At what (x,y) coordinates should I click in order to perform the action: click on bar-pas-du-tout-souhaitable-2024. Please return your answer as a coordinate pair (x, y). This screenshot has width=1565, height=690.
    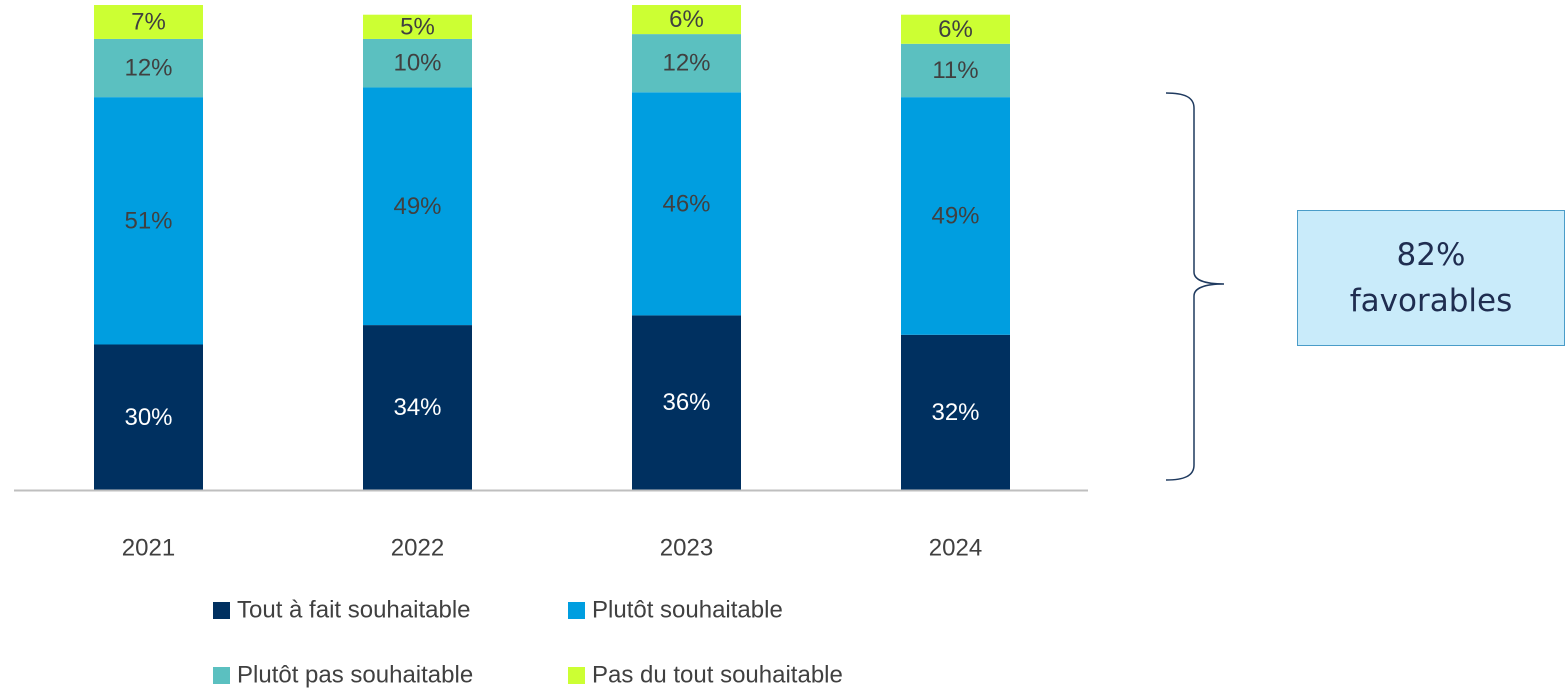
    Looking at the image, I should click on (955, 29).